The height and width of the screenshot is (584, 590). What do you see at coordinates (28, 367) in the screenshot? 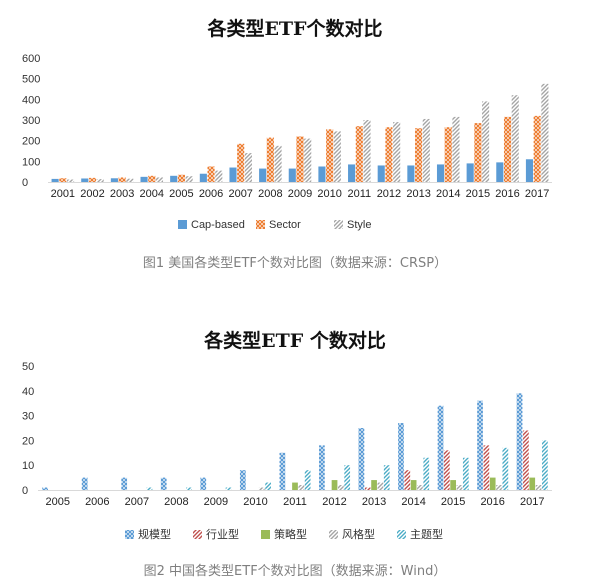
I see `y-tick-label: 50` at bounding box center [28, 367].